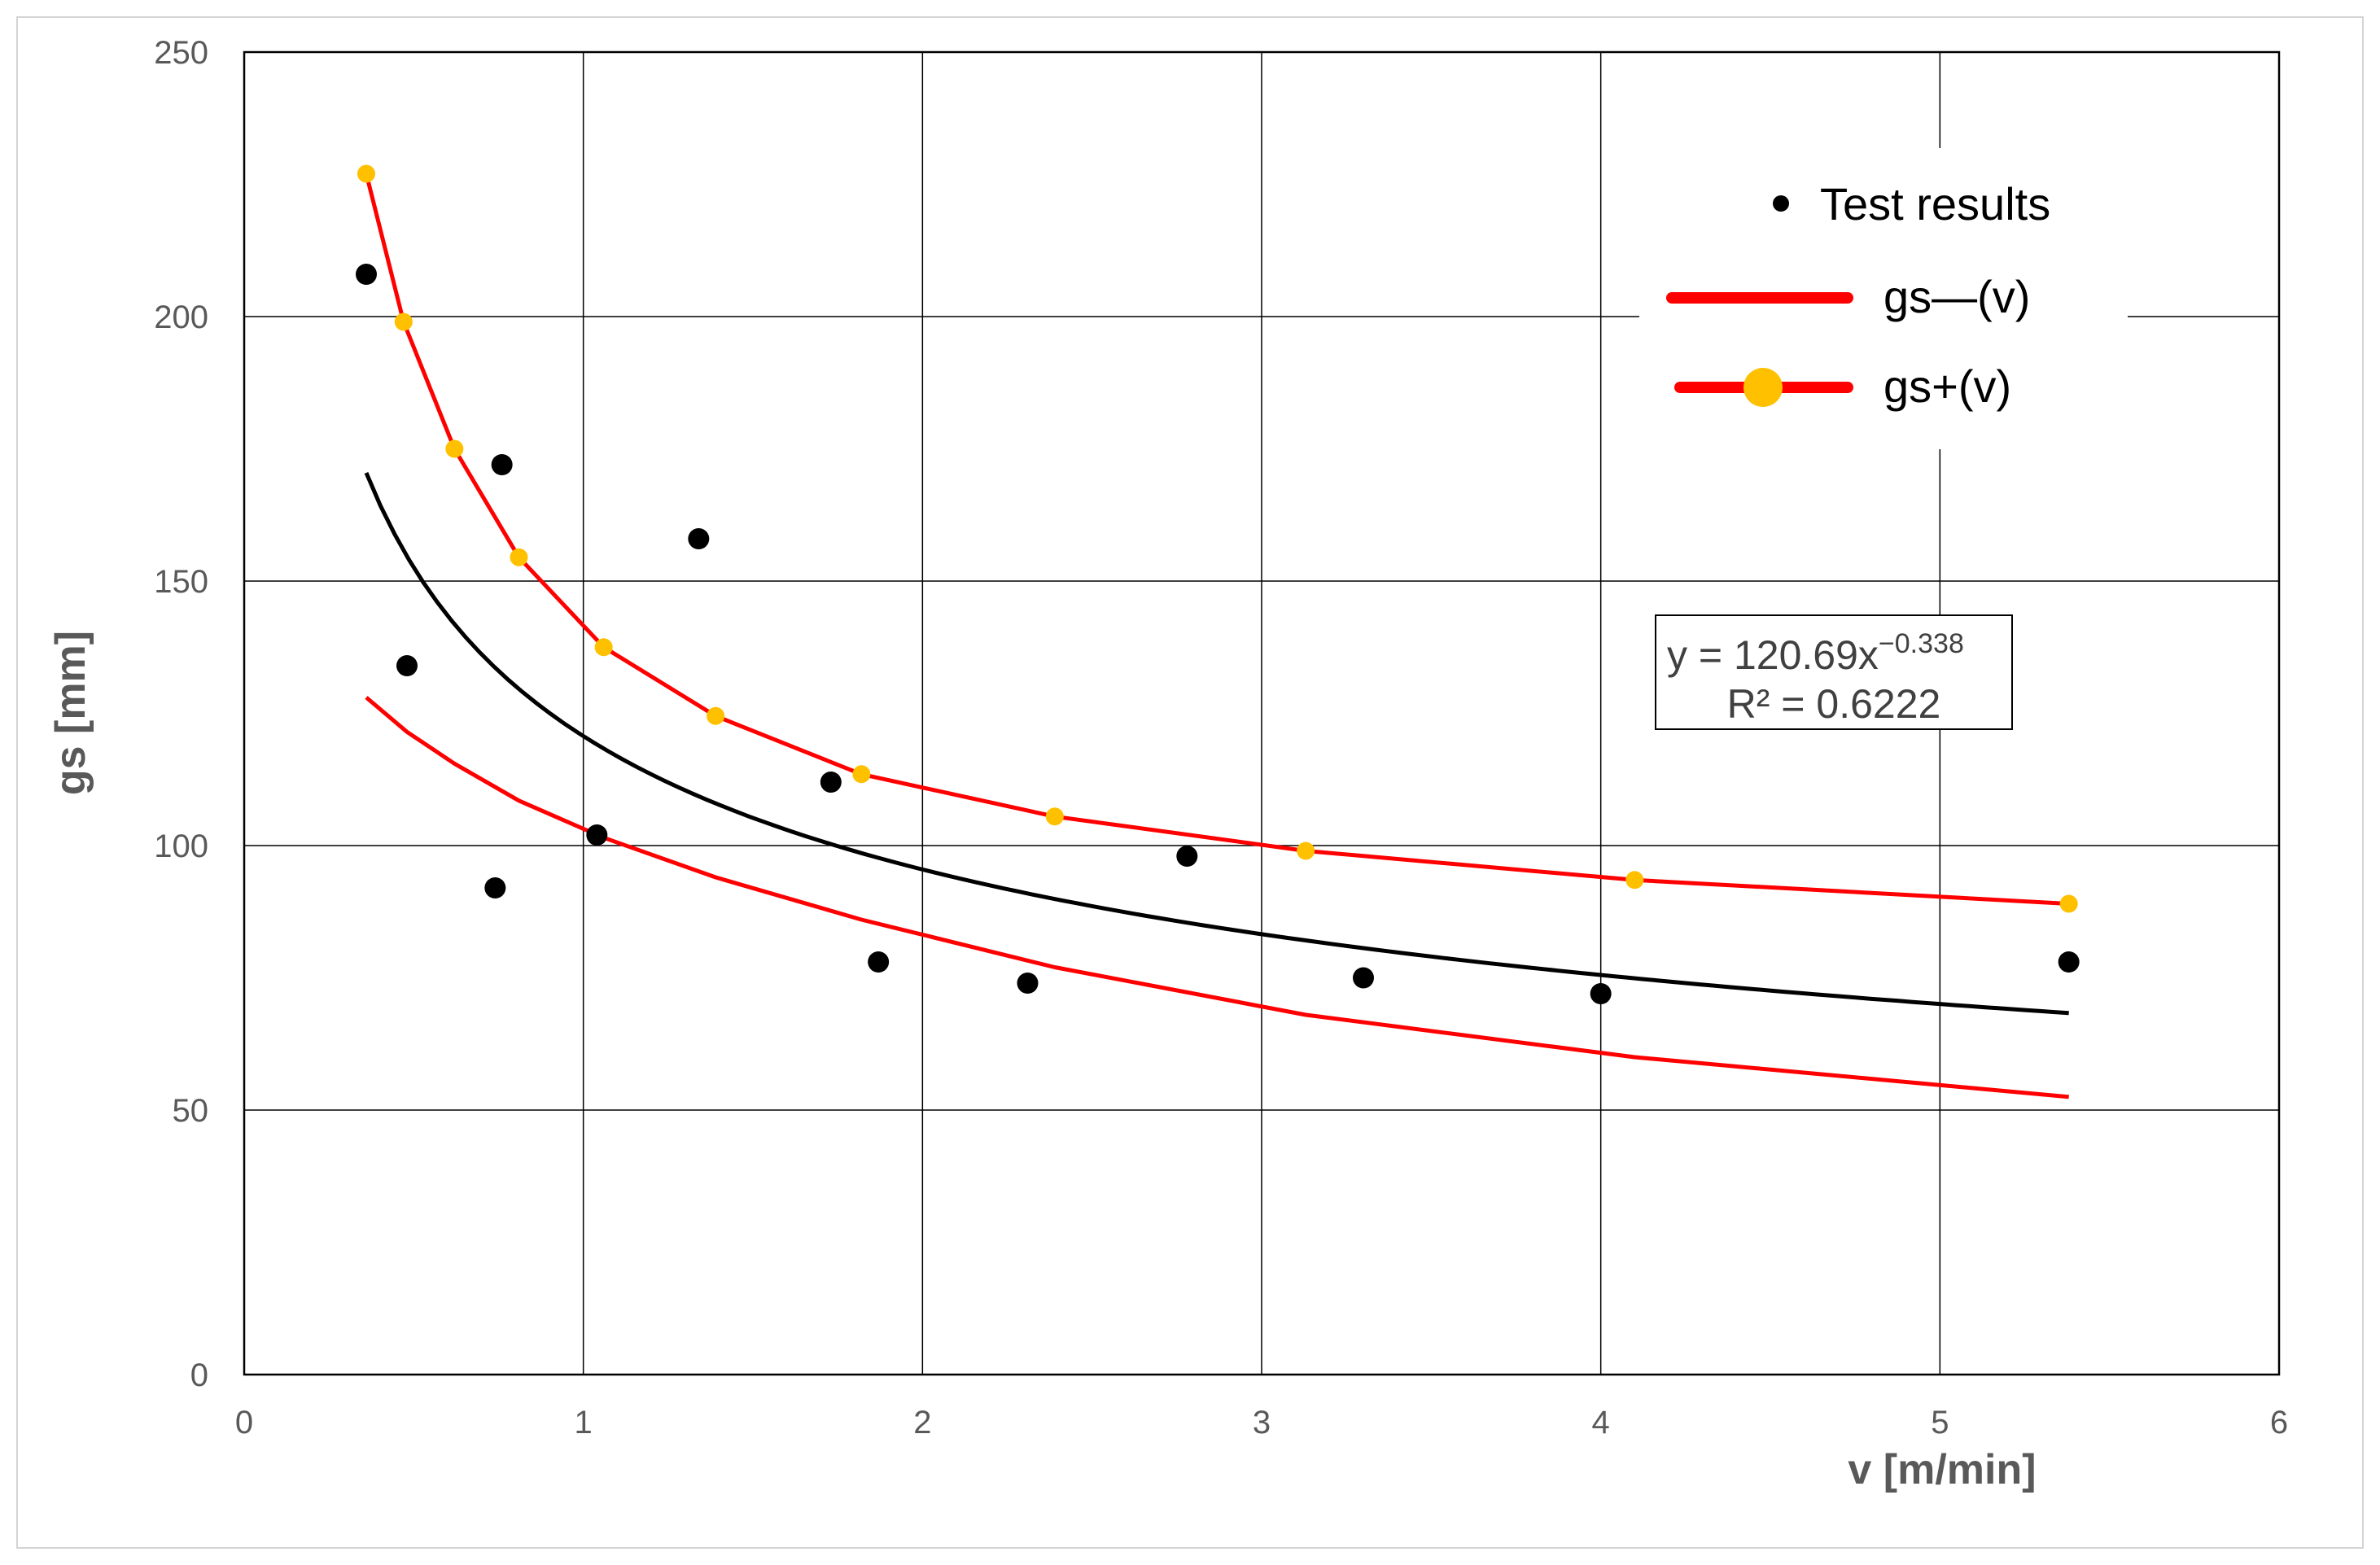 Image resolution: width=2380 pixels, height=1565 pixels. What do you see at coordinates (922, 1422) in the screenshot?
I see `x-tick-label: 2` at bounding box center [922, 1422].